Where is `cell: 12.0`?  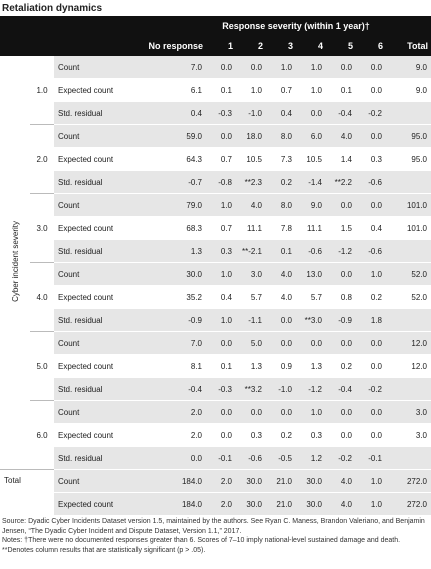 cell: 12.0 is located at coordinates (408, 343).